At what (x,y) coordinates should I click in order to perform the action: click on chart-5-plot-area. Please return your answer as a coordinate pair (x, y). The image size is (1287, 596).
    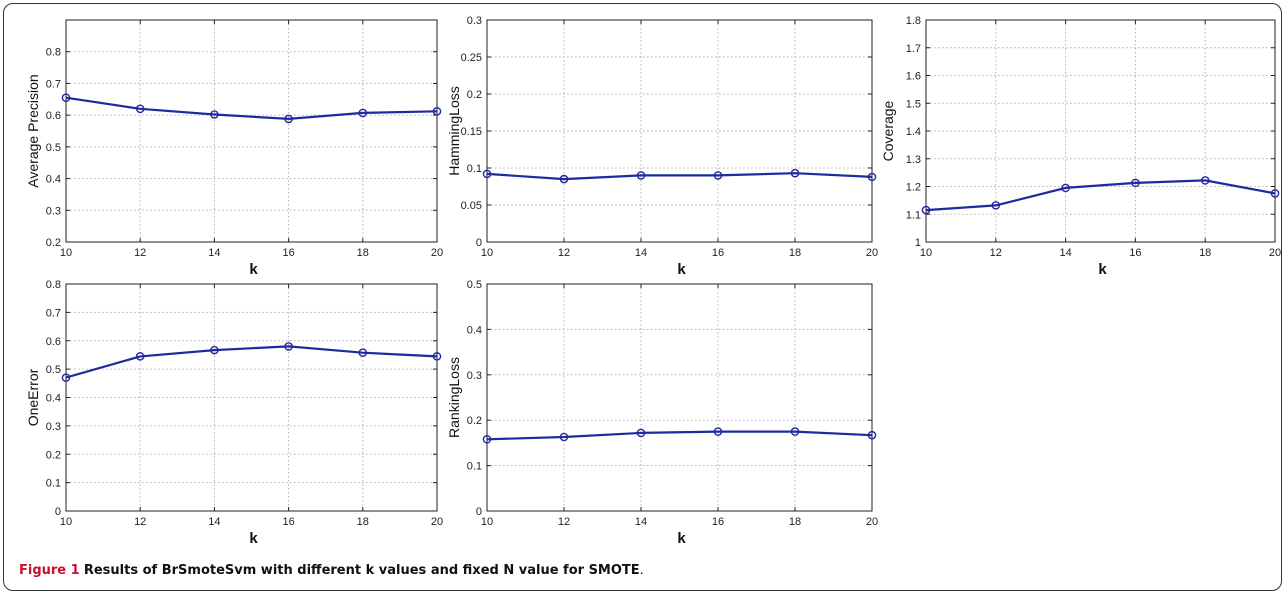
    Looking at the image, I should click on (679, 397).